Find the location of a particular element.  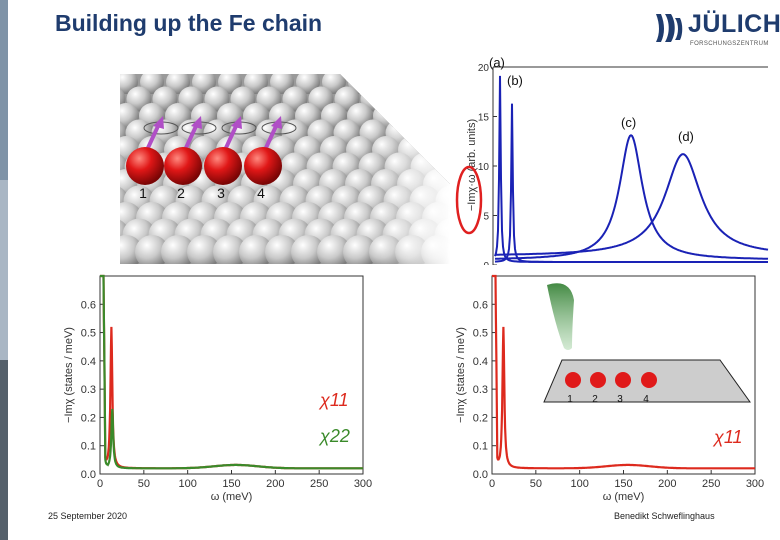

spin-arrows is located at coordinates (220, 133).